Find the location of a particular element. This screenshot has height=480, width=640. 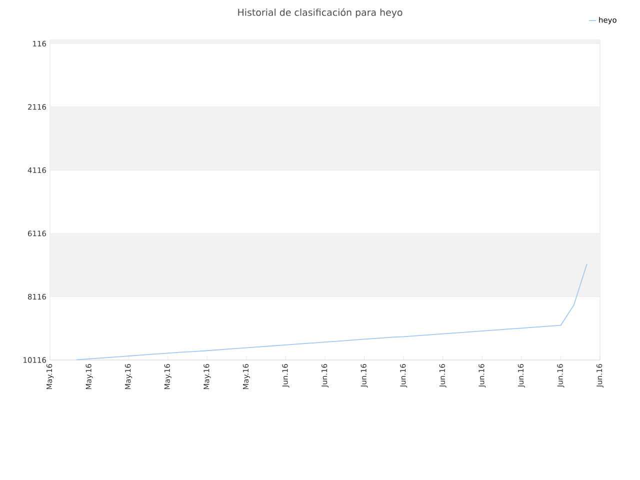

chart-title: Historial de clasificación para heyo is located at coordinates (320, 13).